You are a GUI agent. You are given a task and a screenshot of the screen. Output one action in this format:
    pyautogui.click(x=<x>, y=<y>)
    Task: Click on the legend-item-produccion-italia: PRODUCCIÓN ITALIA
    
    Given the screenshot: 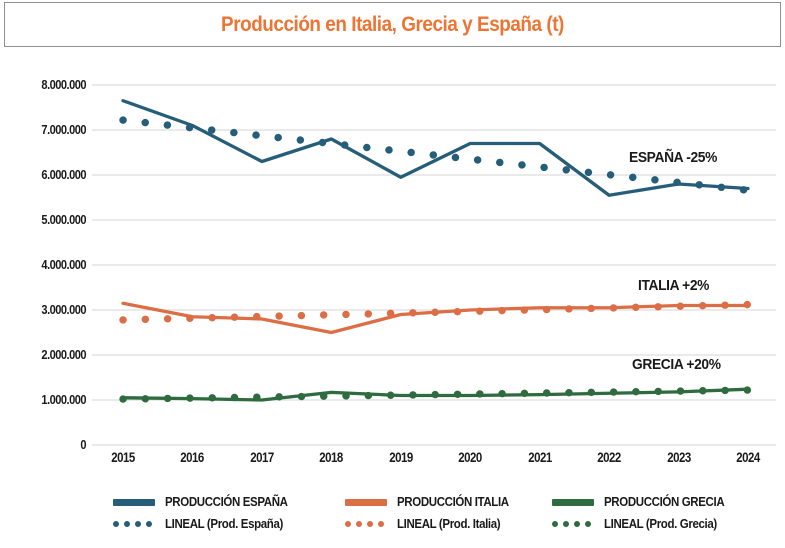 What is the action you would take?
    pyautogui.click(x=462, y=502)
    